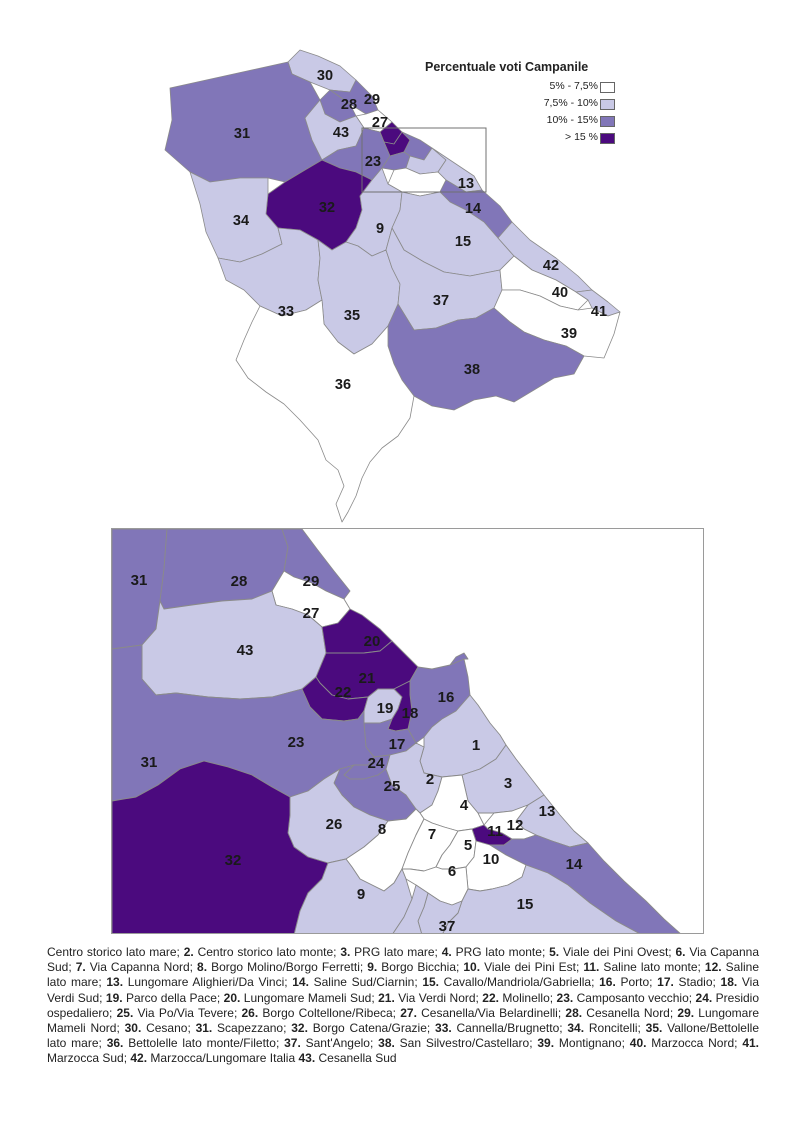  What do you see at coordinates (446, 697) in the screenshot?
I see `inset-label-16: 16` at bounding box center [446, 697].